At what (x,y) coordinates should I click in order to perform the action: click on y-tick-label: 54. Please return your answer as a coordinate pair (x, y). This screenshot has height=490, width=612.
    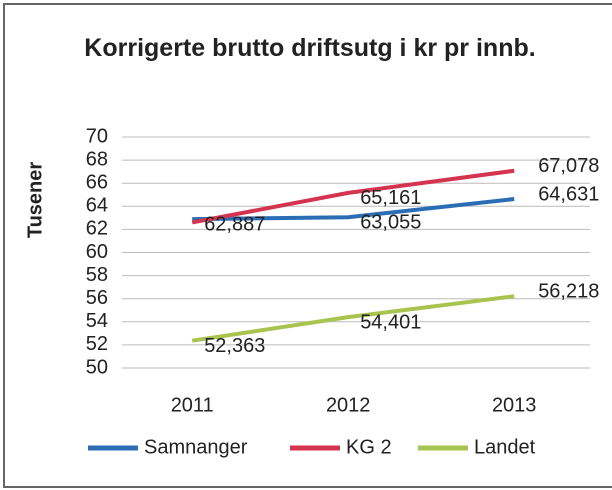
    Looking at the image, I should click on (97, 321).